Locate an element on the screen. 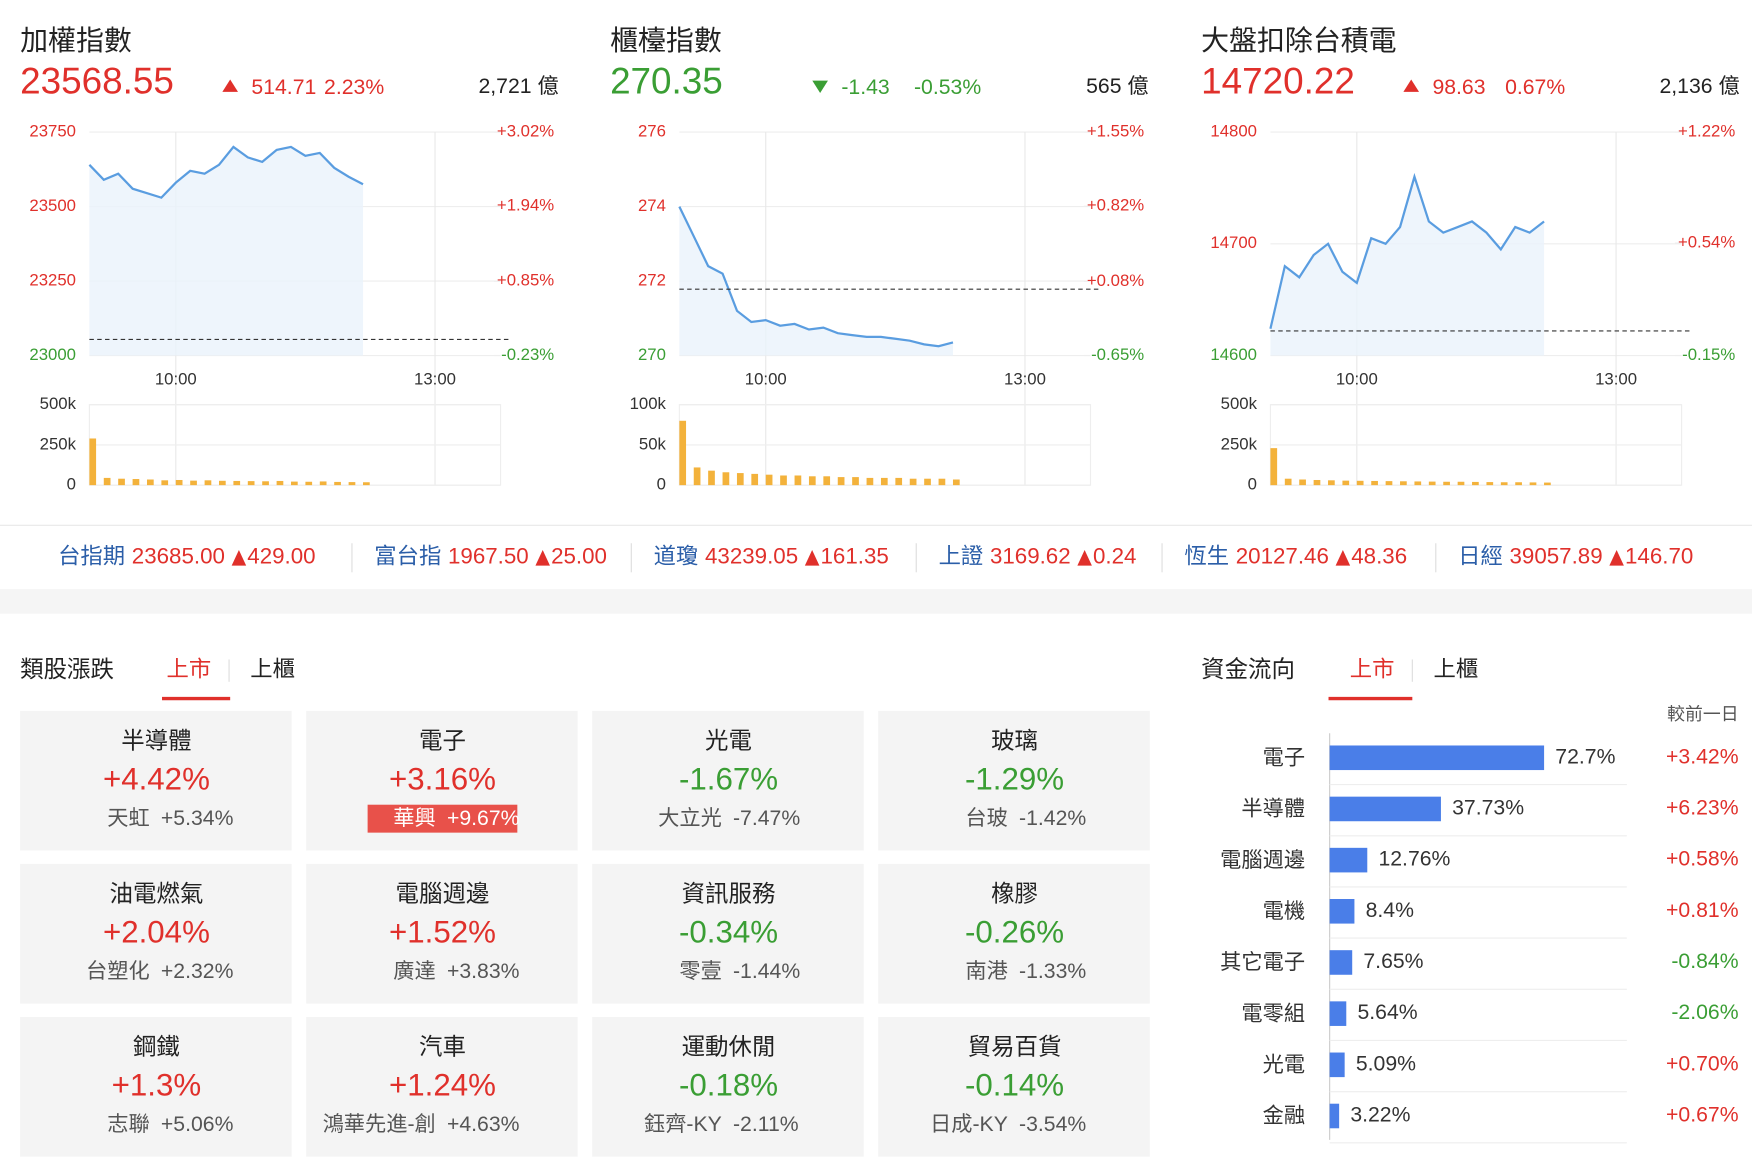 The height and width of the screenshot is (1158, 1752). index-name: 櫃檯指數 is located at coordinates (666, 40).